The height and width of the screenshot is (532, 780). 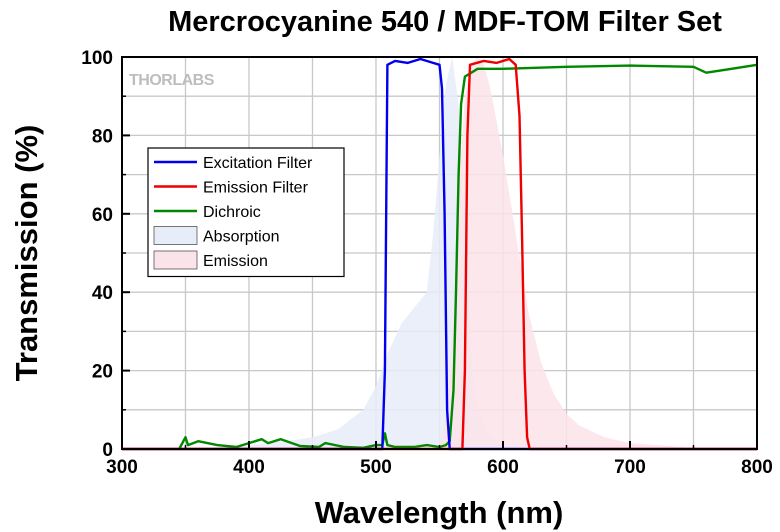 I want to click on x-tick-label: 700, so click(x=630, y=467).